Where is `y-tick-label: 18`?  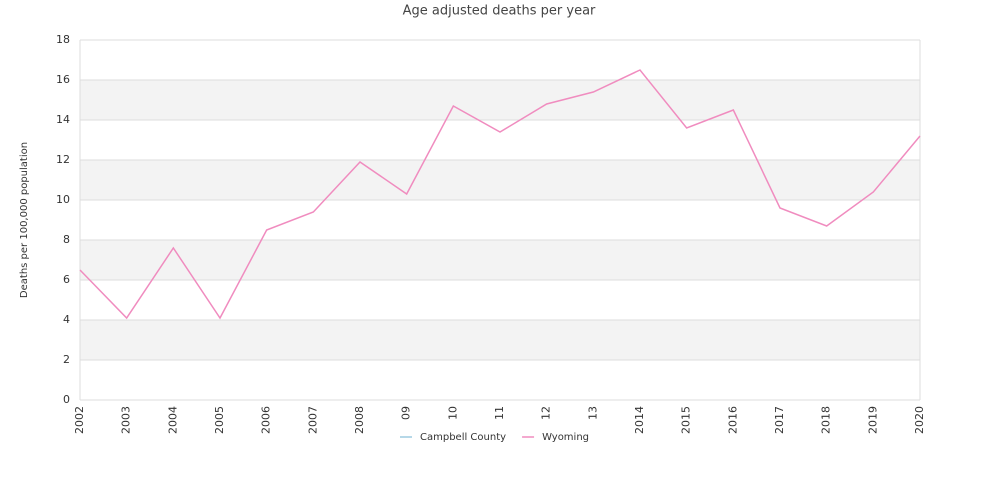
y-tick-label: 18 is located at coordinates (63, 39).